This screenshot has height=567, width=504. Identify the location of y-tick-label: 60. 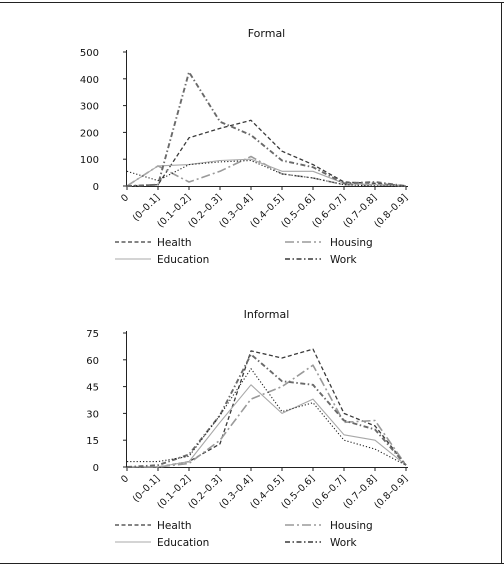
(92, 361).